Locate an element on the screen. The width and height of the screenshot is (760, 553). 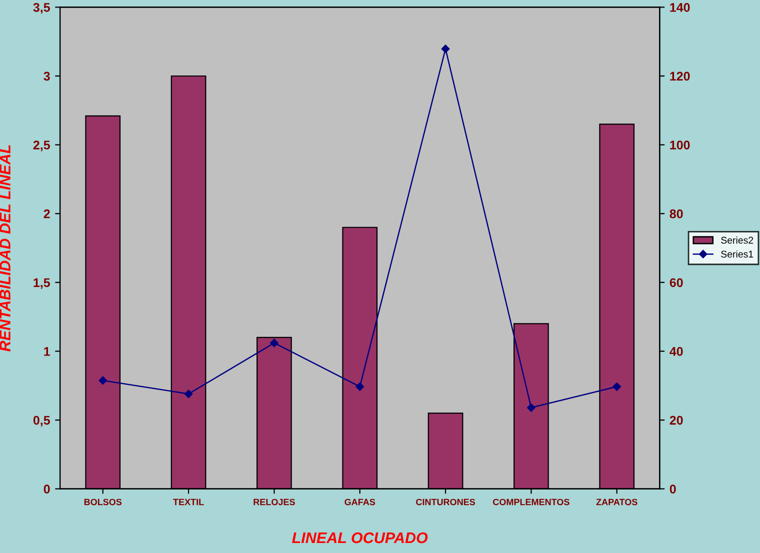
x-tick-label: GAFAS is located at coordinates (360, 502).